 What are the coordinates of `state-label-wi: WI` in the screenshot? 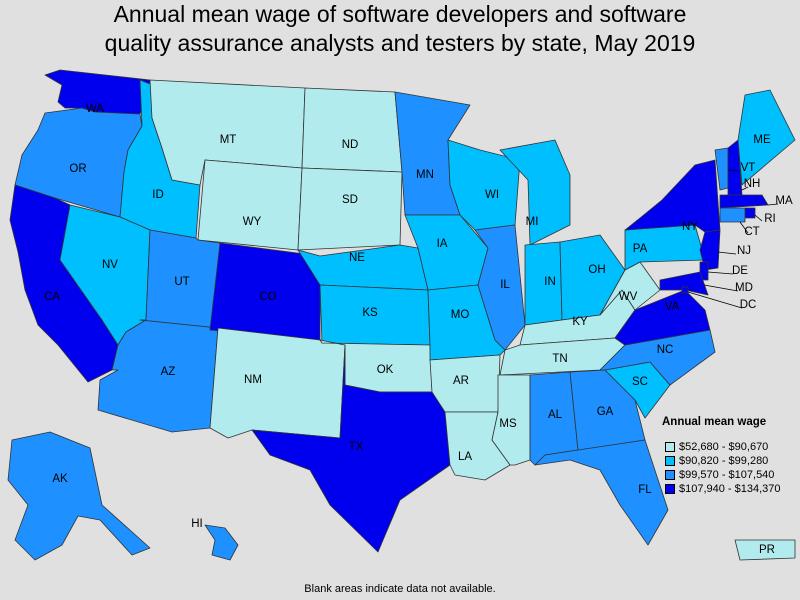 It's located at (492, 195).